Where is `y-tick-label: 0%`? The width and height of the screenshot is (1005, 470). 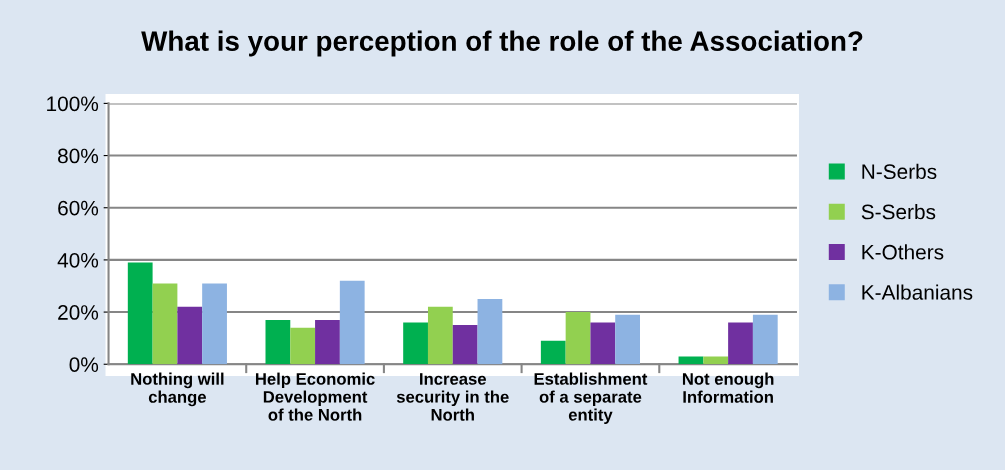
y-tick-label: 0% is located at coordinates (84, 364).